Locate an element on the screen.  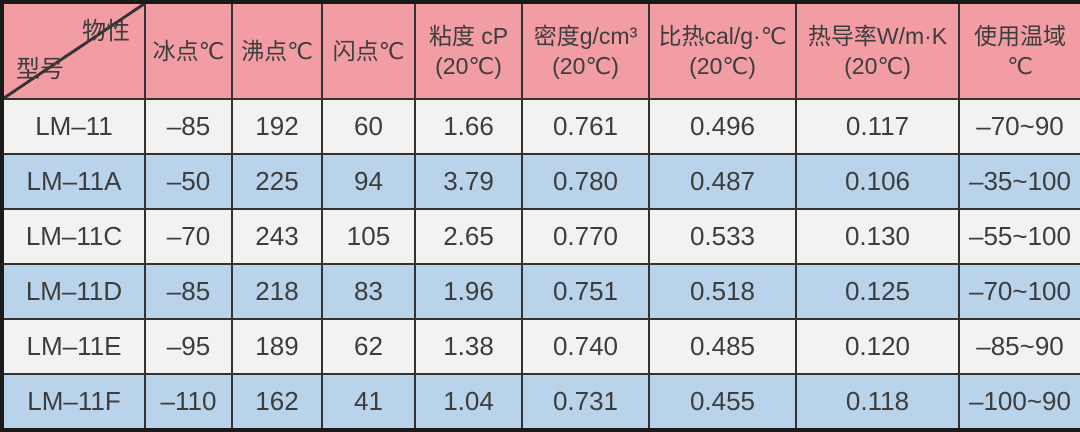
value-cell: 0.485 is located at coordinates (722, 346).